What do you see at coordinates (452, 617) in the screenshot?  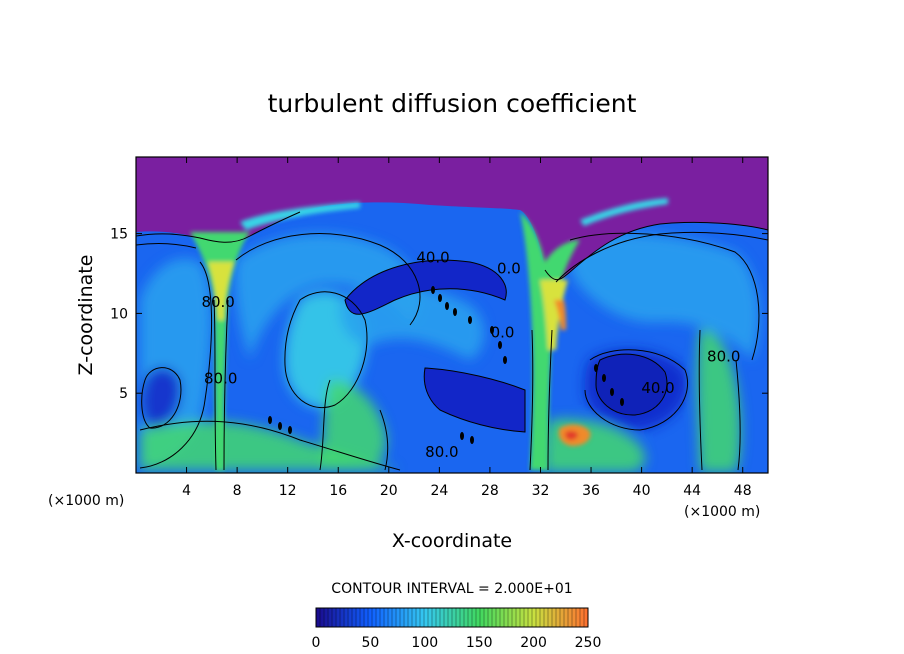 I see `colorbar-stripes` at bounding box center [452, 617].